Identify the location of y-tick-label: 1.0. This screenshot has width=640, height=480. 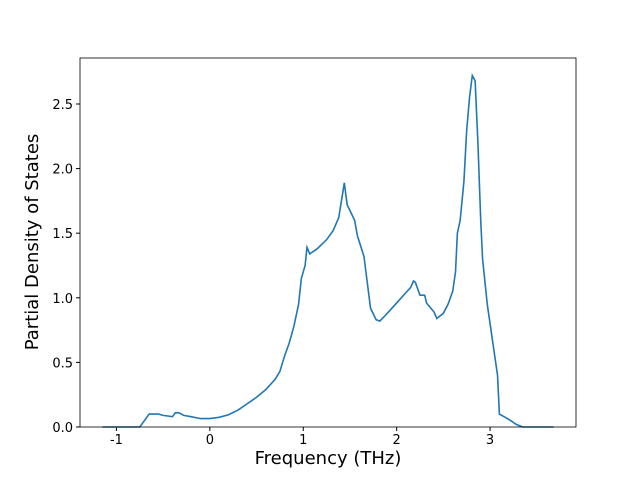
(62, 299).